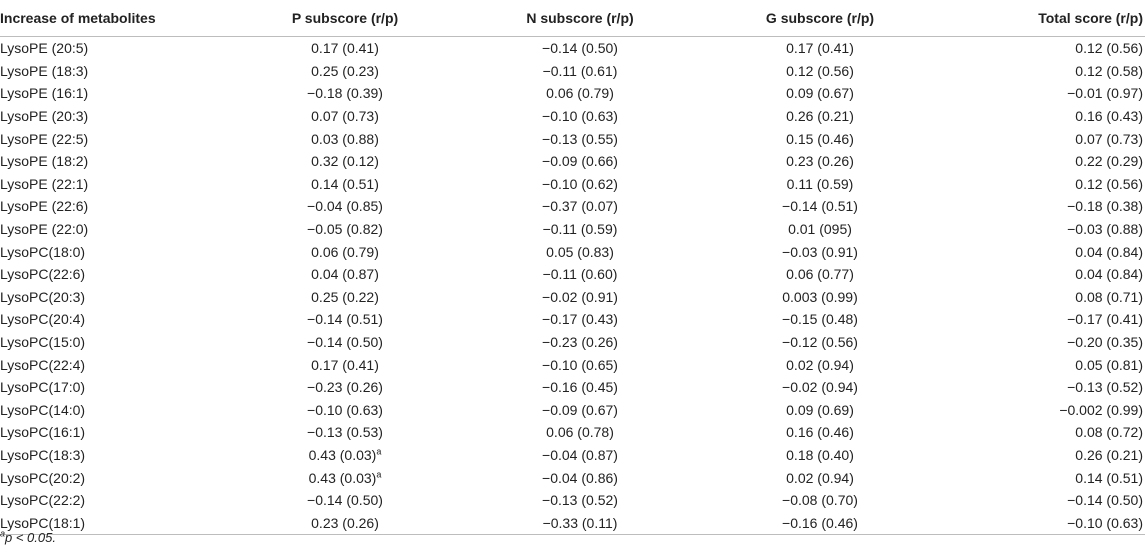 The image size is (1145, 553). Describe the element at coordinates (820, 138) in the screenshot. I see `cell-g-subscore-text: 0.15 (0.46)` at that location.